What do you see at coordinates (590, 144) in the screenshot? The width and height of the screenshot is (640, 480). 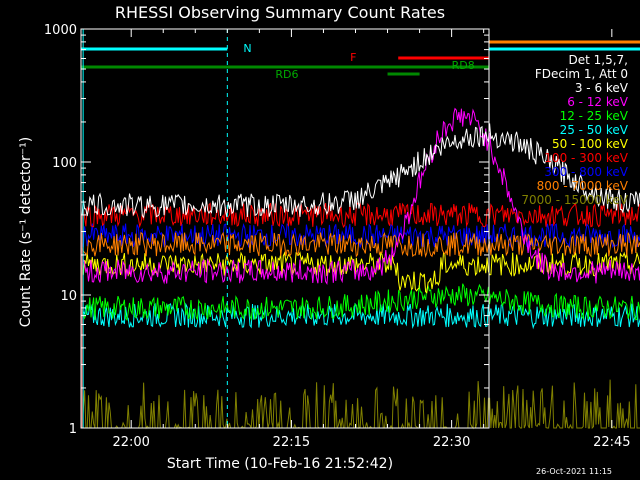 I see `legend-entry: 50 - 100 keV` at bounding box center [590, 144].